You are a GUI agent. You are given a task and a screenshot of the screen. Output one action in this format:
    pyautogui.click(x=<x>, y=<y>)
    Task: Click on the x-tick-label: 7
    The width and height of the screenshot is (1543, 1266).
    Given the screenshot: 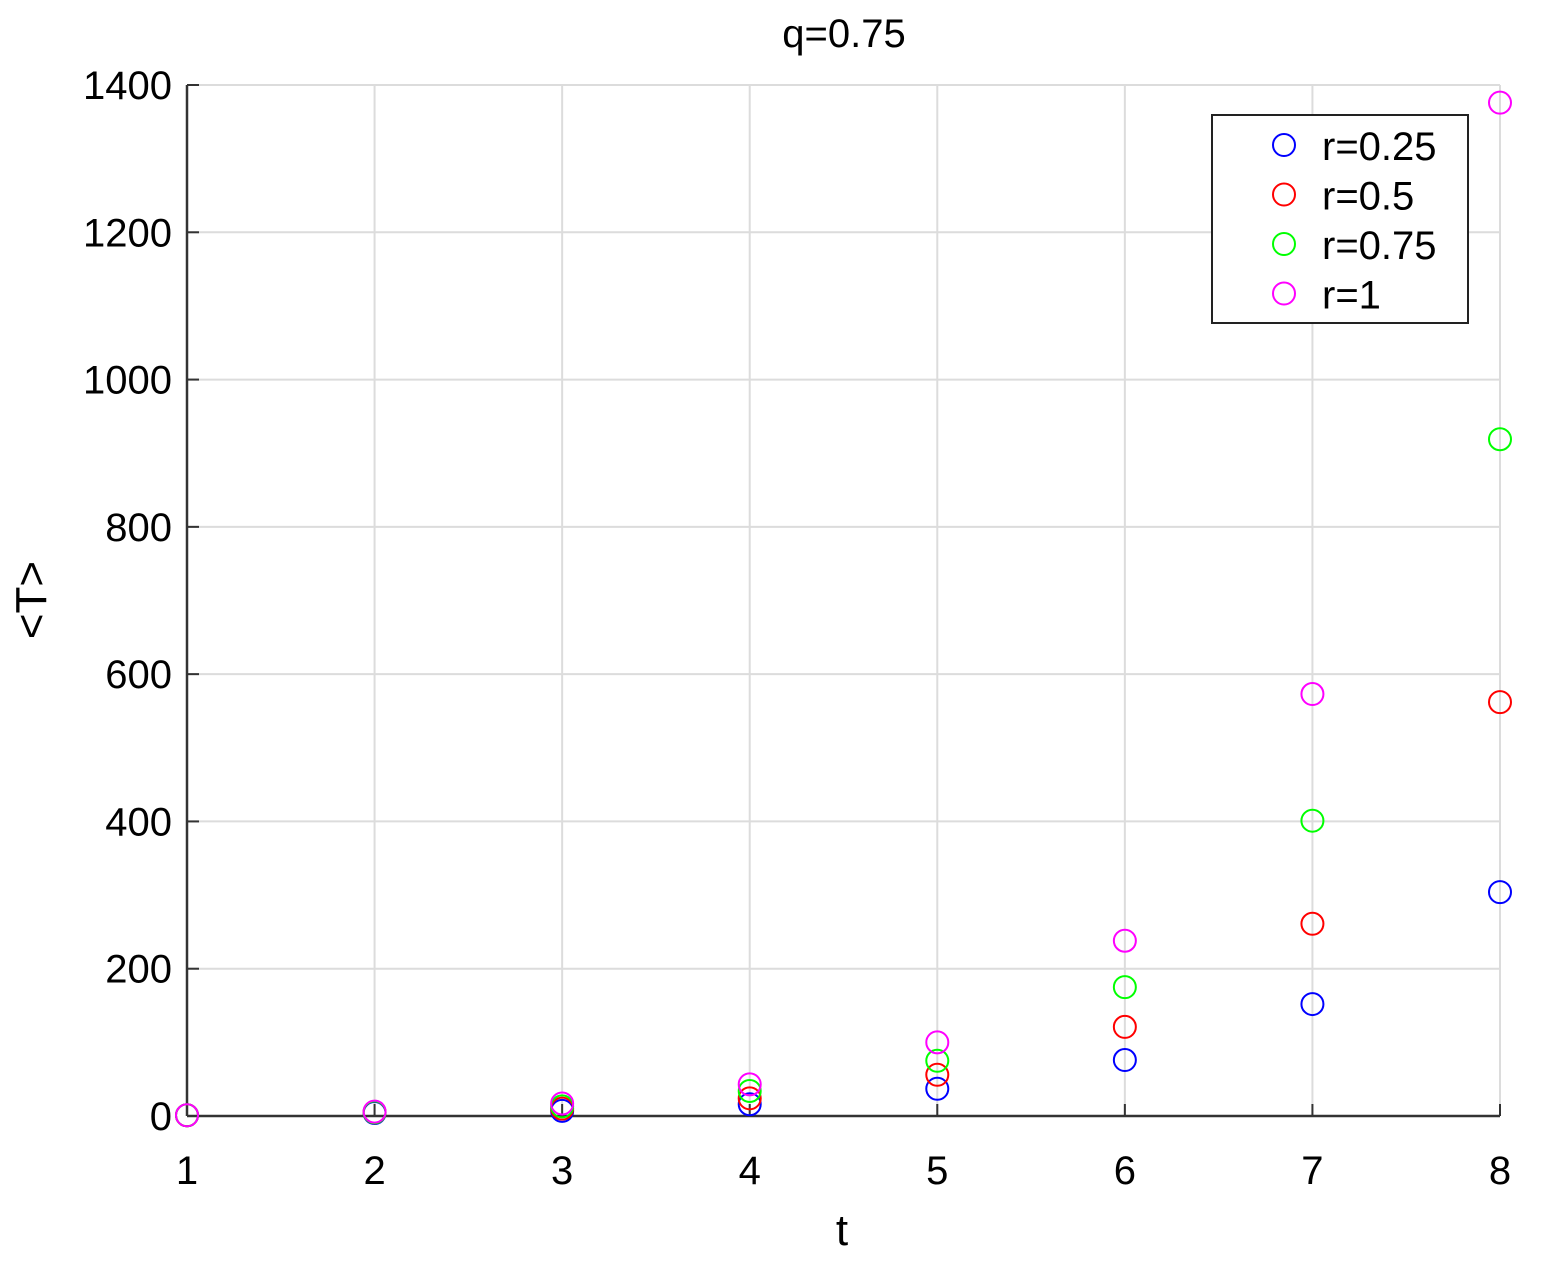 What is the action you would take?
    pyautogui.click(x=1312, y=1171)
    